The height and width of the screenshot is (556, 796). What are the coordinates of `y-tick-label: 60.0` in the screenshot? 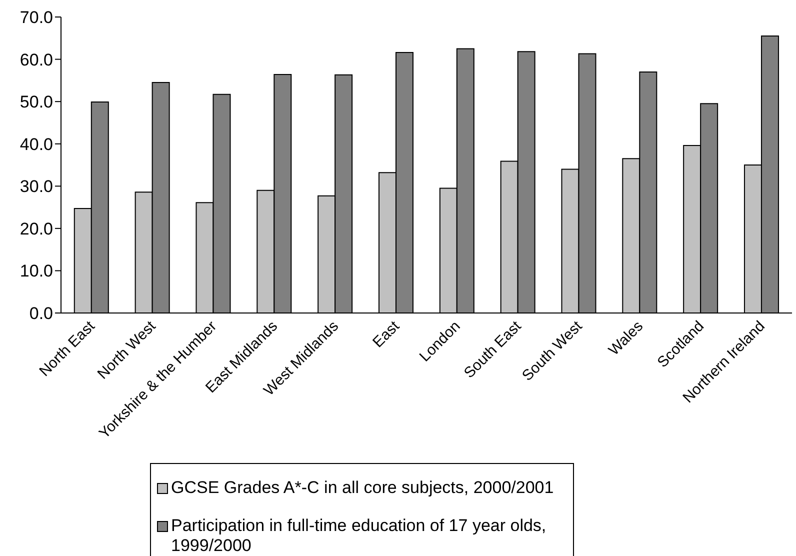 It's located at (36, 60).